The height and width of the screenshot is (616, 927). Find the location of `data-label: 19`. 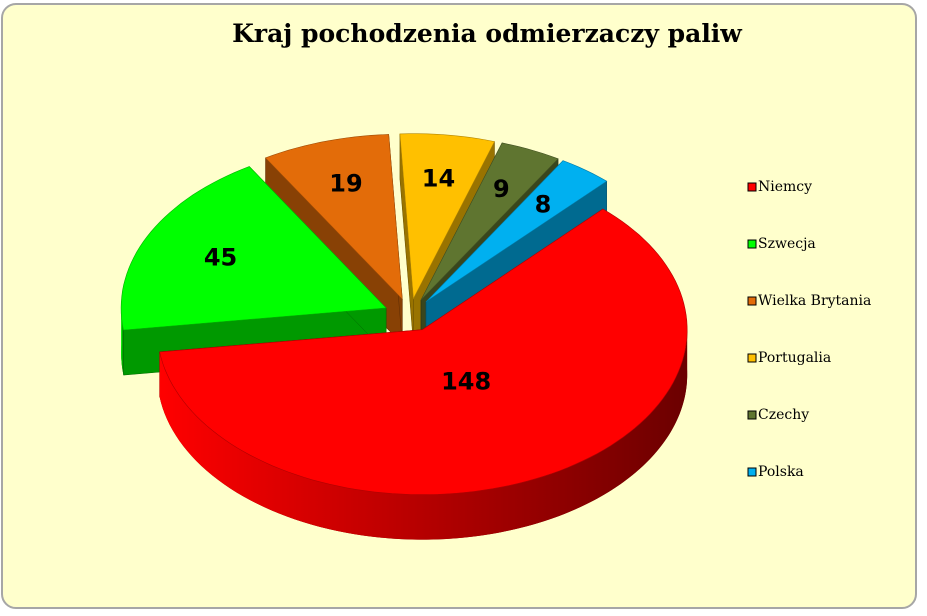

data-label: 19 is located at coordinates (345, 184).